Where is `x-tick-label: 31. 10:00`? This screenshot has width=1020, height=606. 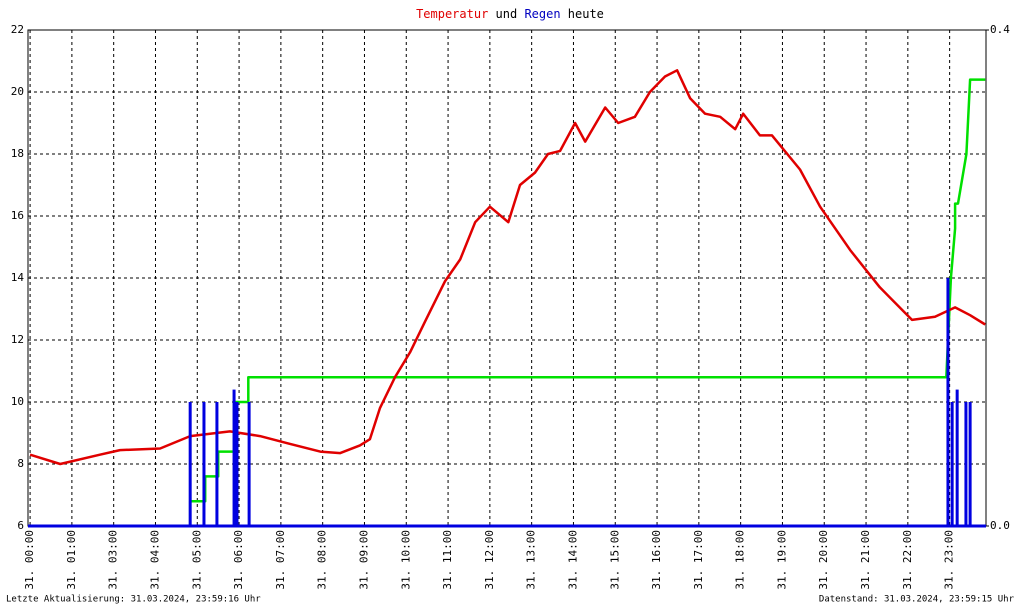
x-tick-label: 31. 10:00 is located at coordinates (405, 560).